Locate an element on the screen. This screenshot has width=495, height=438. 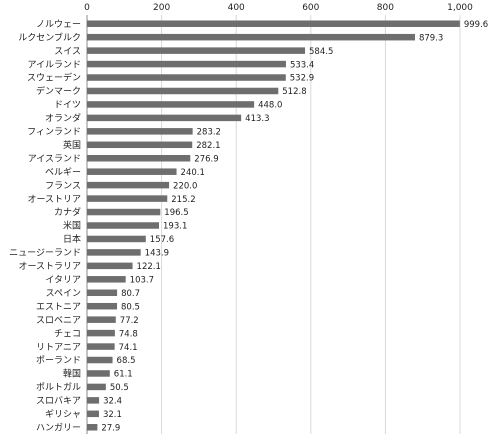
category-label: ノルウェー is located at coordinates (58, 24).